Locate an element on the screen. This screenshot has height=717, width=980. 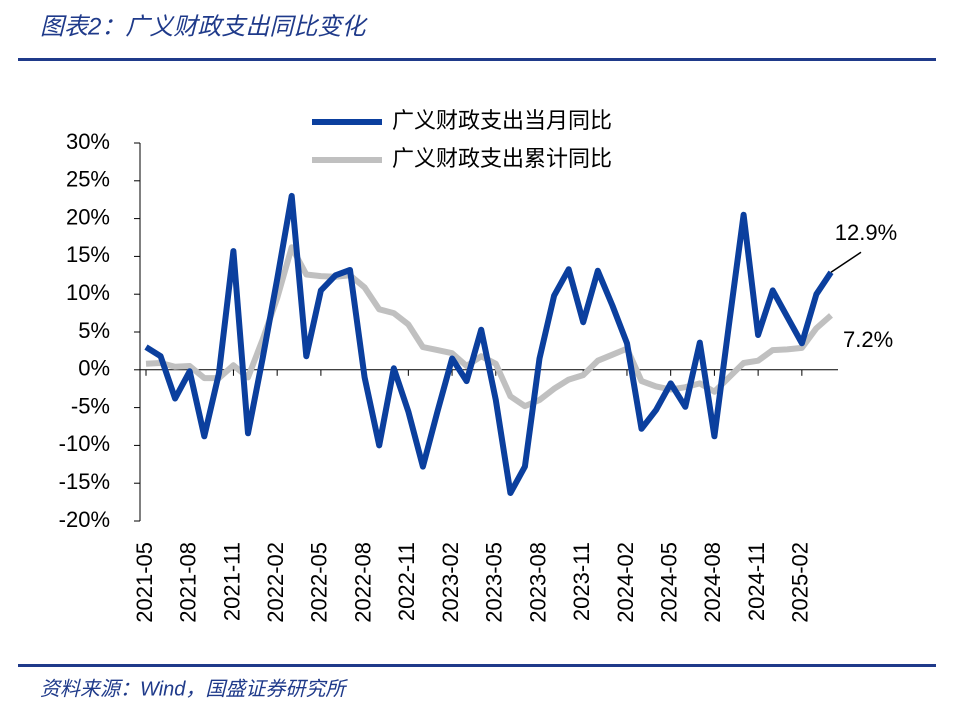
x-tick-label: 2024-05 is located at coordinates (668, 582).